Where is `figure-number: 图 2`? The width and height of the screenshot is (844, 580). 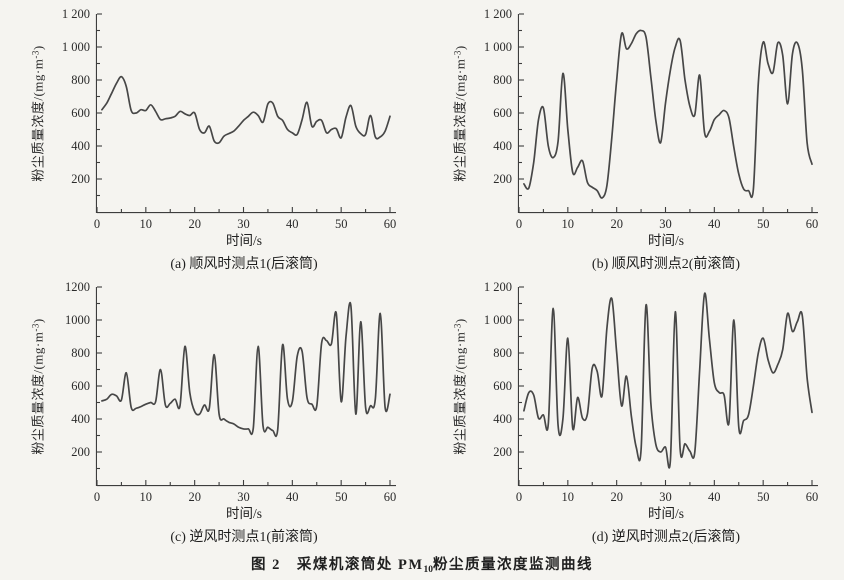
figure-number: 图 2 is located at coordinates (265, 565).